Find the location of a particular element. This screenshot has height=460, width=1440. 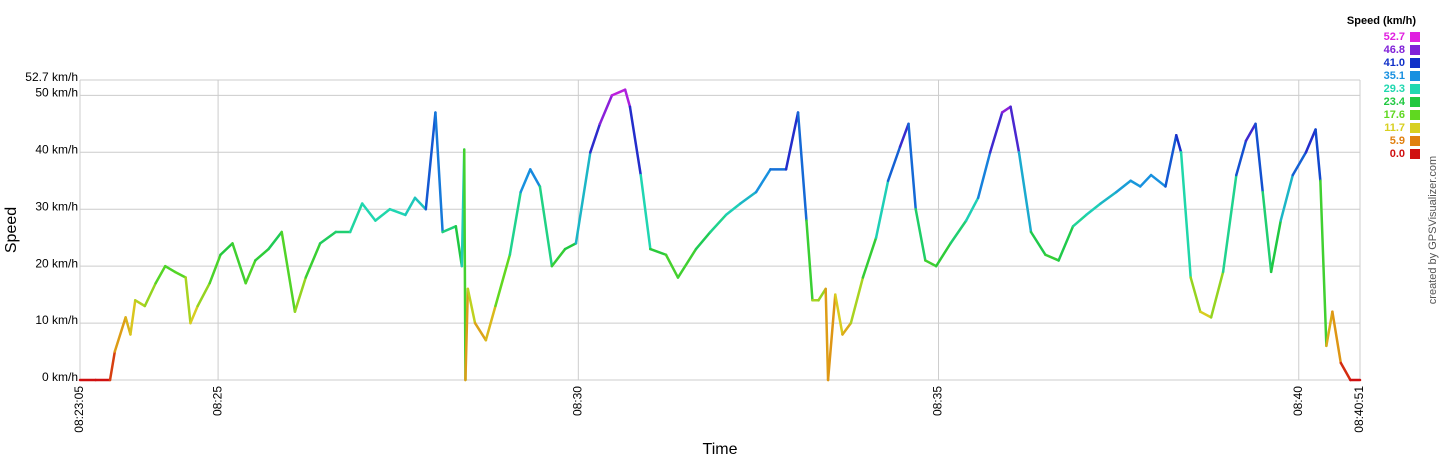

legend-label: 41.0 is located at coordinates (1394, 63).